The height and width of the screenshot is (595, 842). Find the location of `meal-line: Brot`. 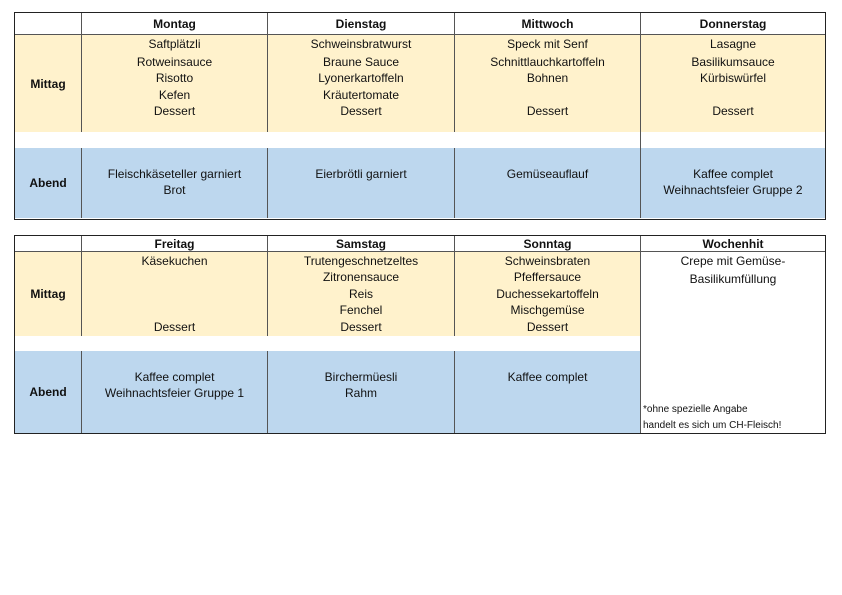

meal-line: Brot is located at coordinates (174, 190).